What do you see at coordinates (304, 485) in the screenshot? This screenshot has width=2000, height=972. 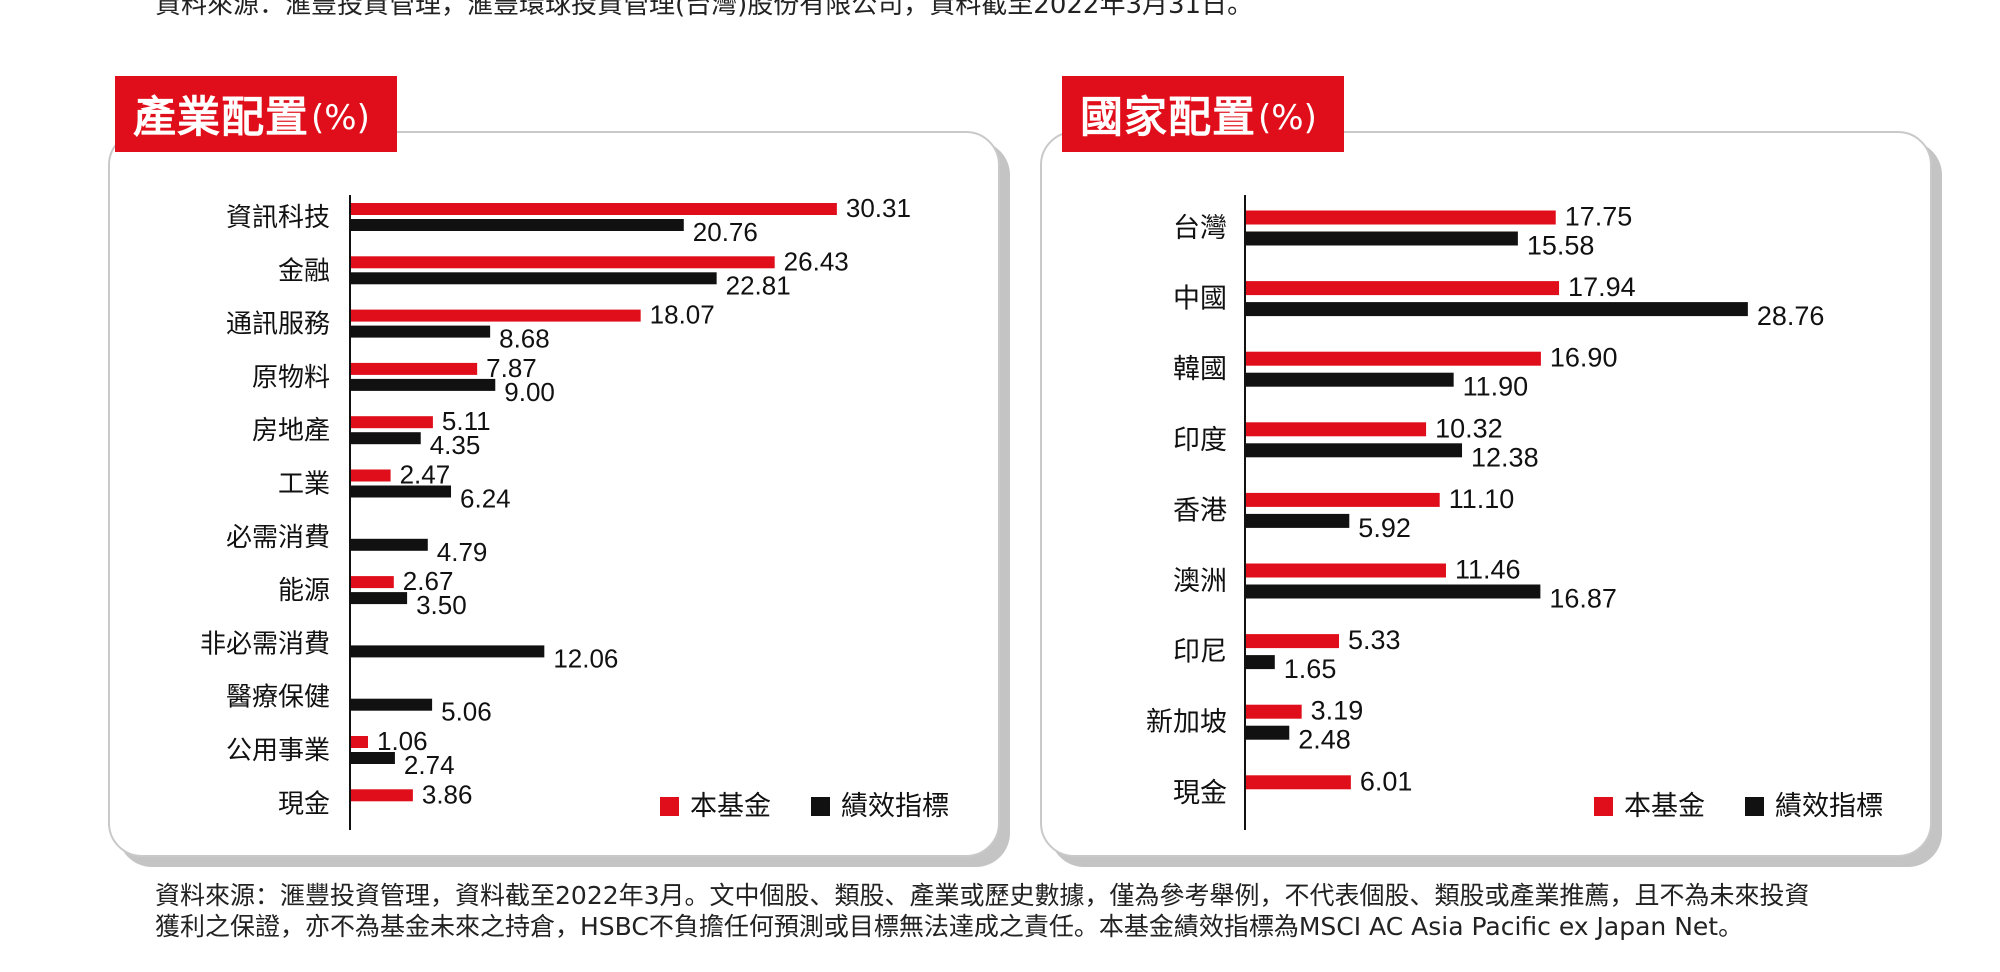 I see `industry-category-label: 工業` at bounding box center [304, 485].